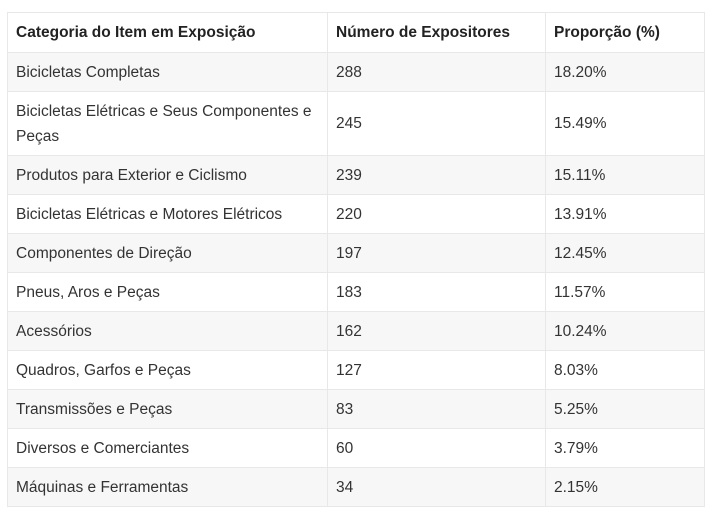 Image resolution: width=715 pixels, height=517 pixels. Describe the element at coordinates (167, 370) in the screenshot. I see `category-cell: Quadros, Garfos e Peças` at that location.